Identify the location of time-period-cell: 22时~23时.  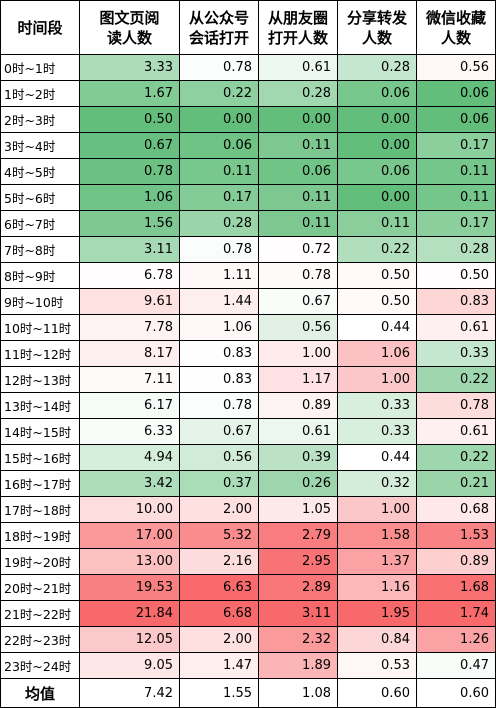
(40, 639).